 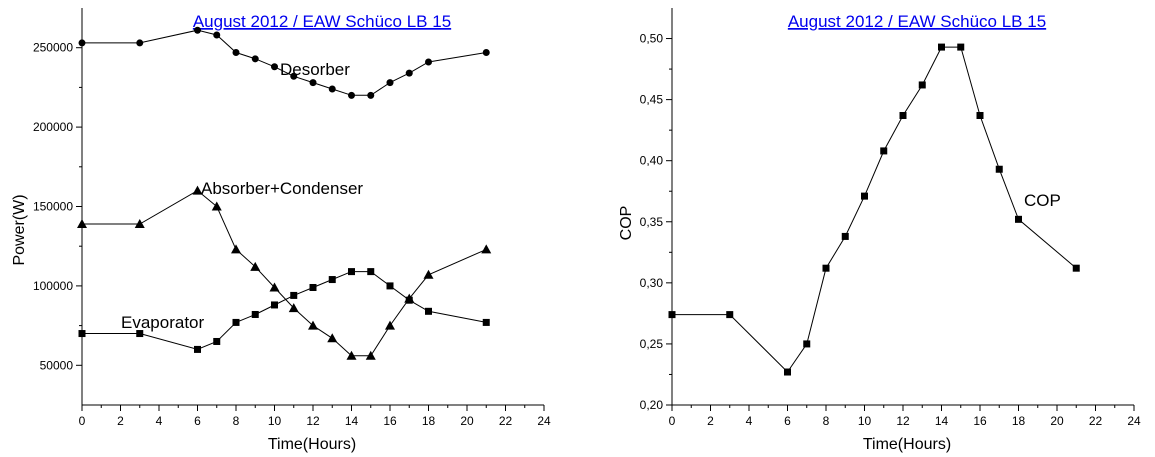 What do you see at coordinates (917, 21) in the screenshot?
I see `cop-chart-title: August 2012 / EAW Schüco LB 15` at bounding box center [917, 21].